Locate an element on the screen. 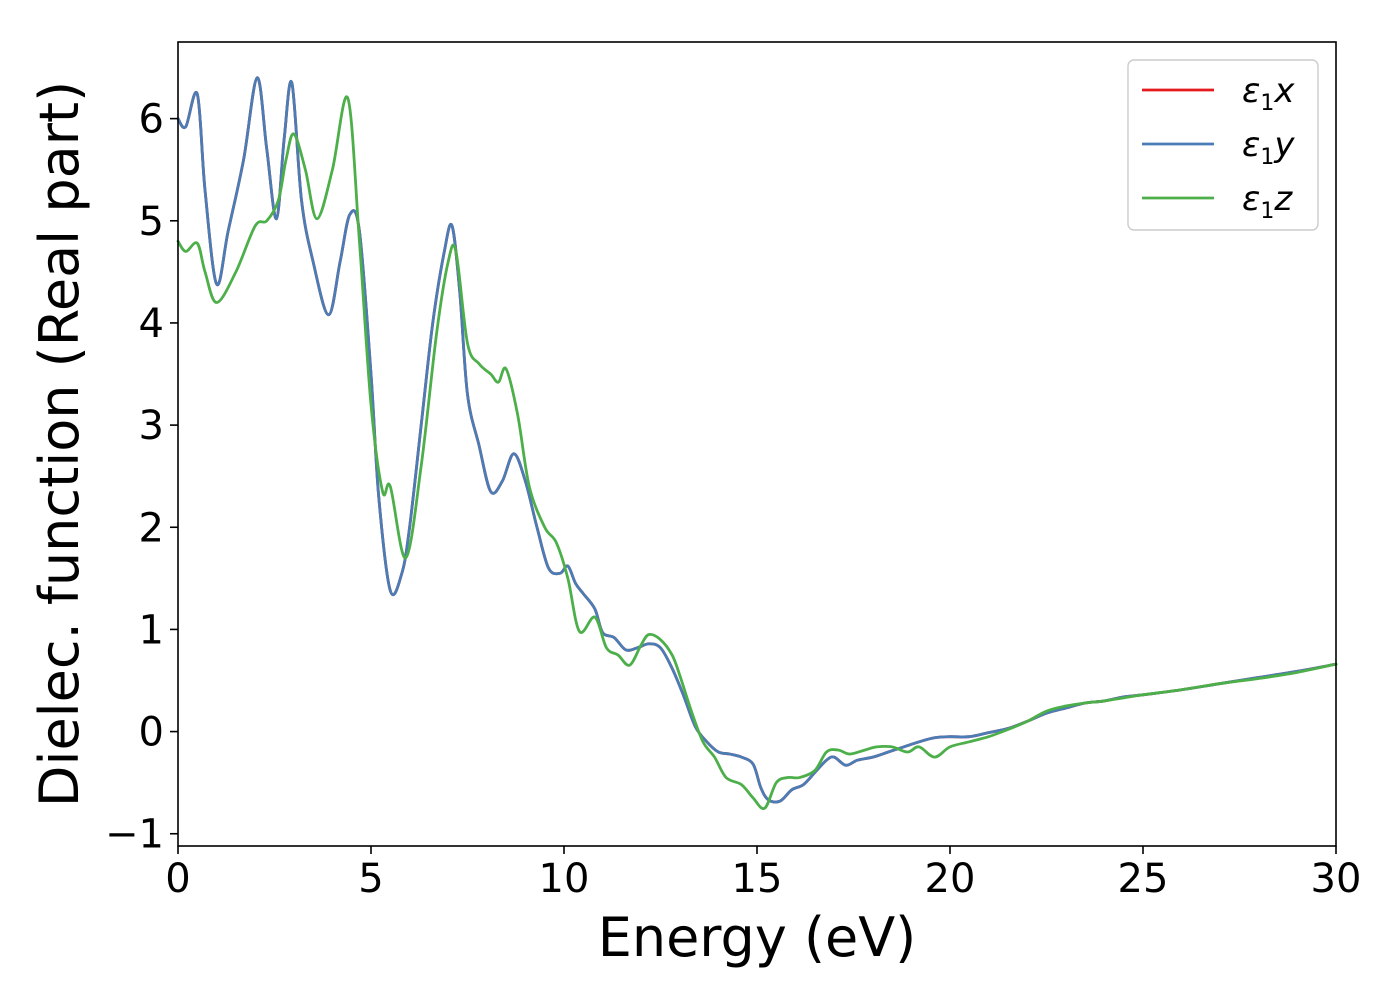 The height and width of the screenshot is (1000, 1400). x-tick-label: 5 is located at coordinates (370, 879).